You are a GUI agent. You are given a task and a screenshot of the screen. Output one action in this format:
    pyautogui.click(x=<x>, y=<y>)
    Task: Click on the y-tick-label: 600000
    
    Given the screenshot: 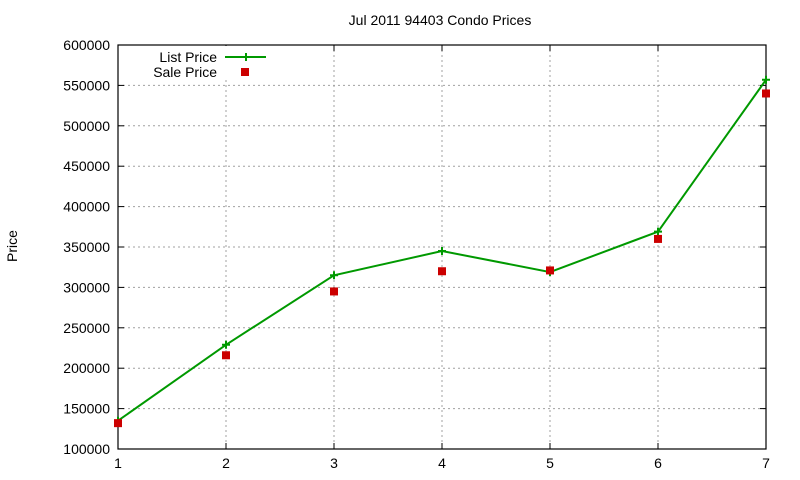 What is the action you would take?
    pyautogui.click(x=86, y=45)
    